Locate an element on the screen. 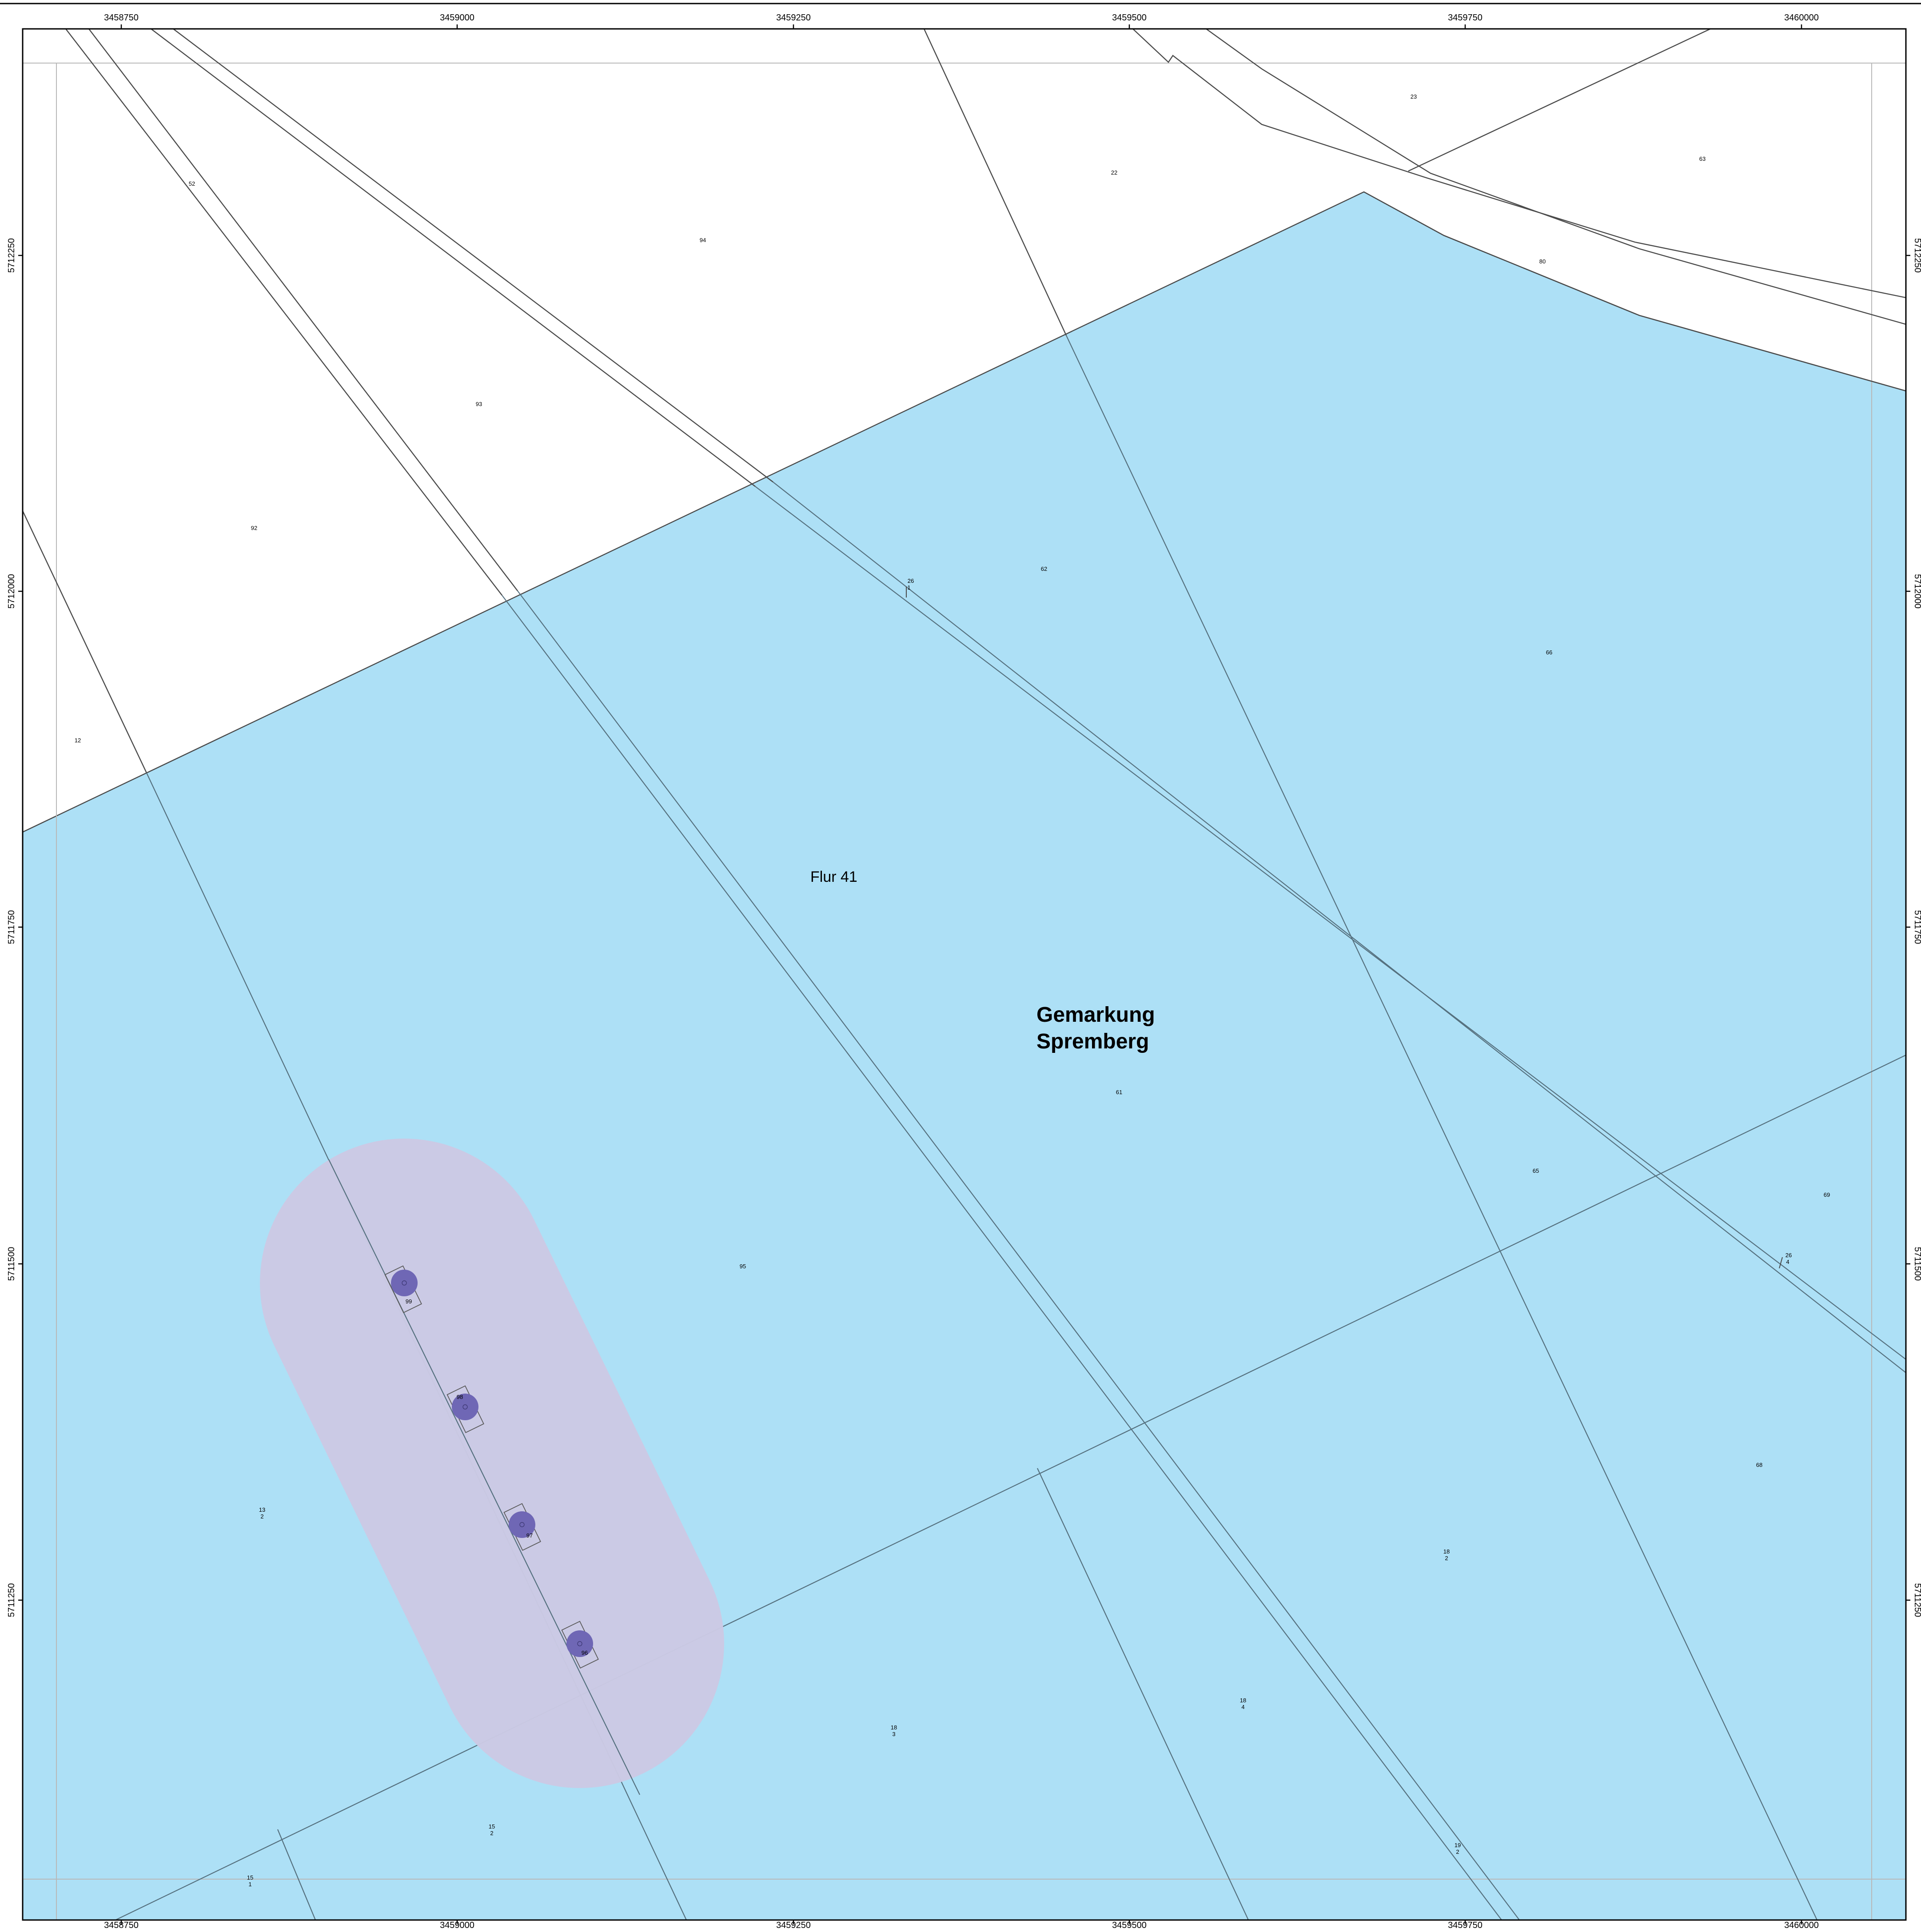  parcel-label: 65 is located at coordinates (1536, 1170).